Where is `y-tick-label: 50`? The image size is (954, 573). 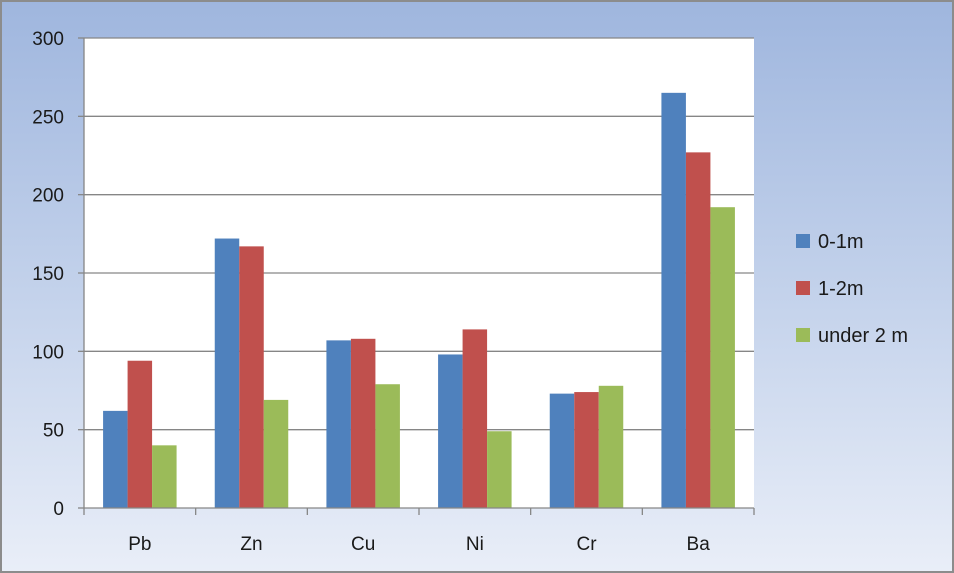 y-tick-label: 50 is located at coordinates (53, 431).